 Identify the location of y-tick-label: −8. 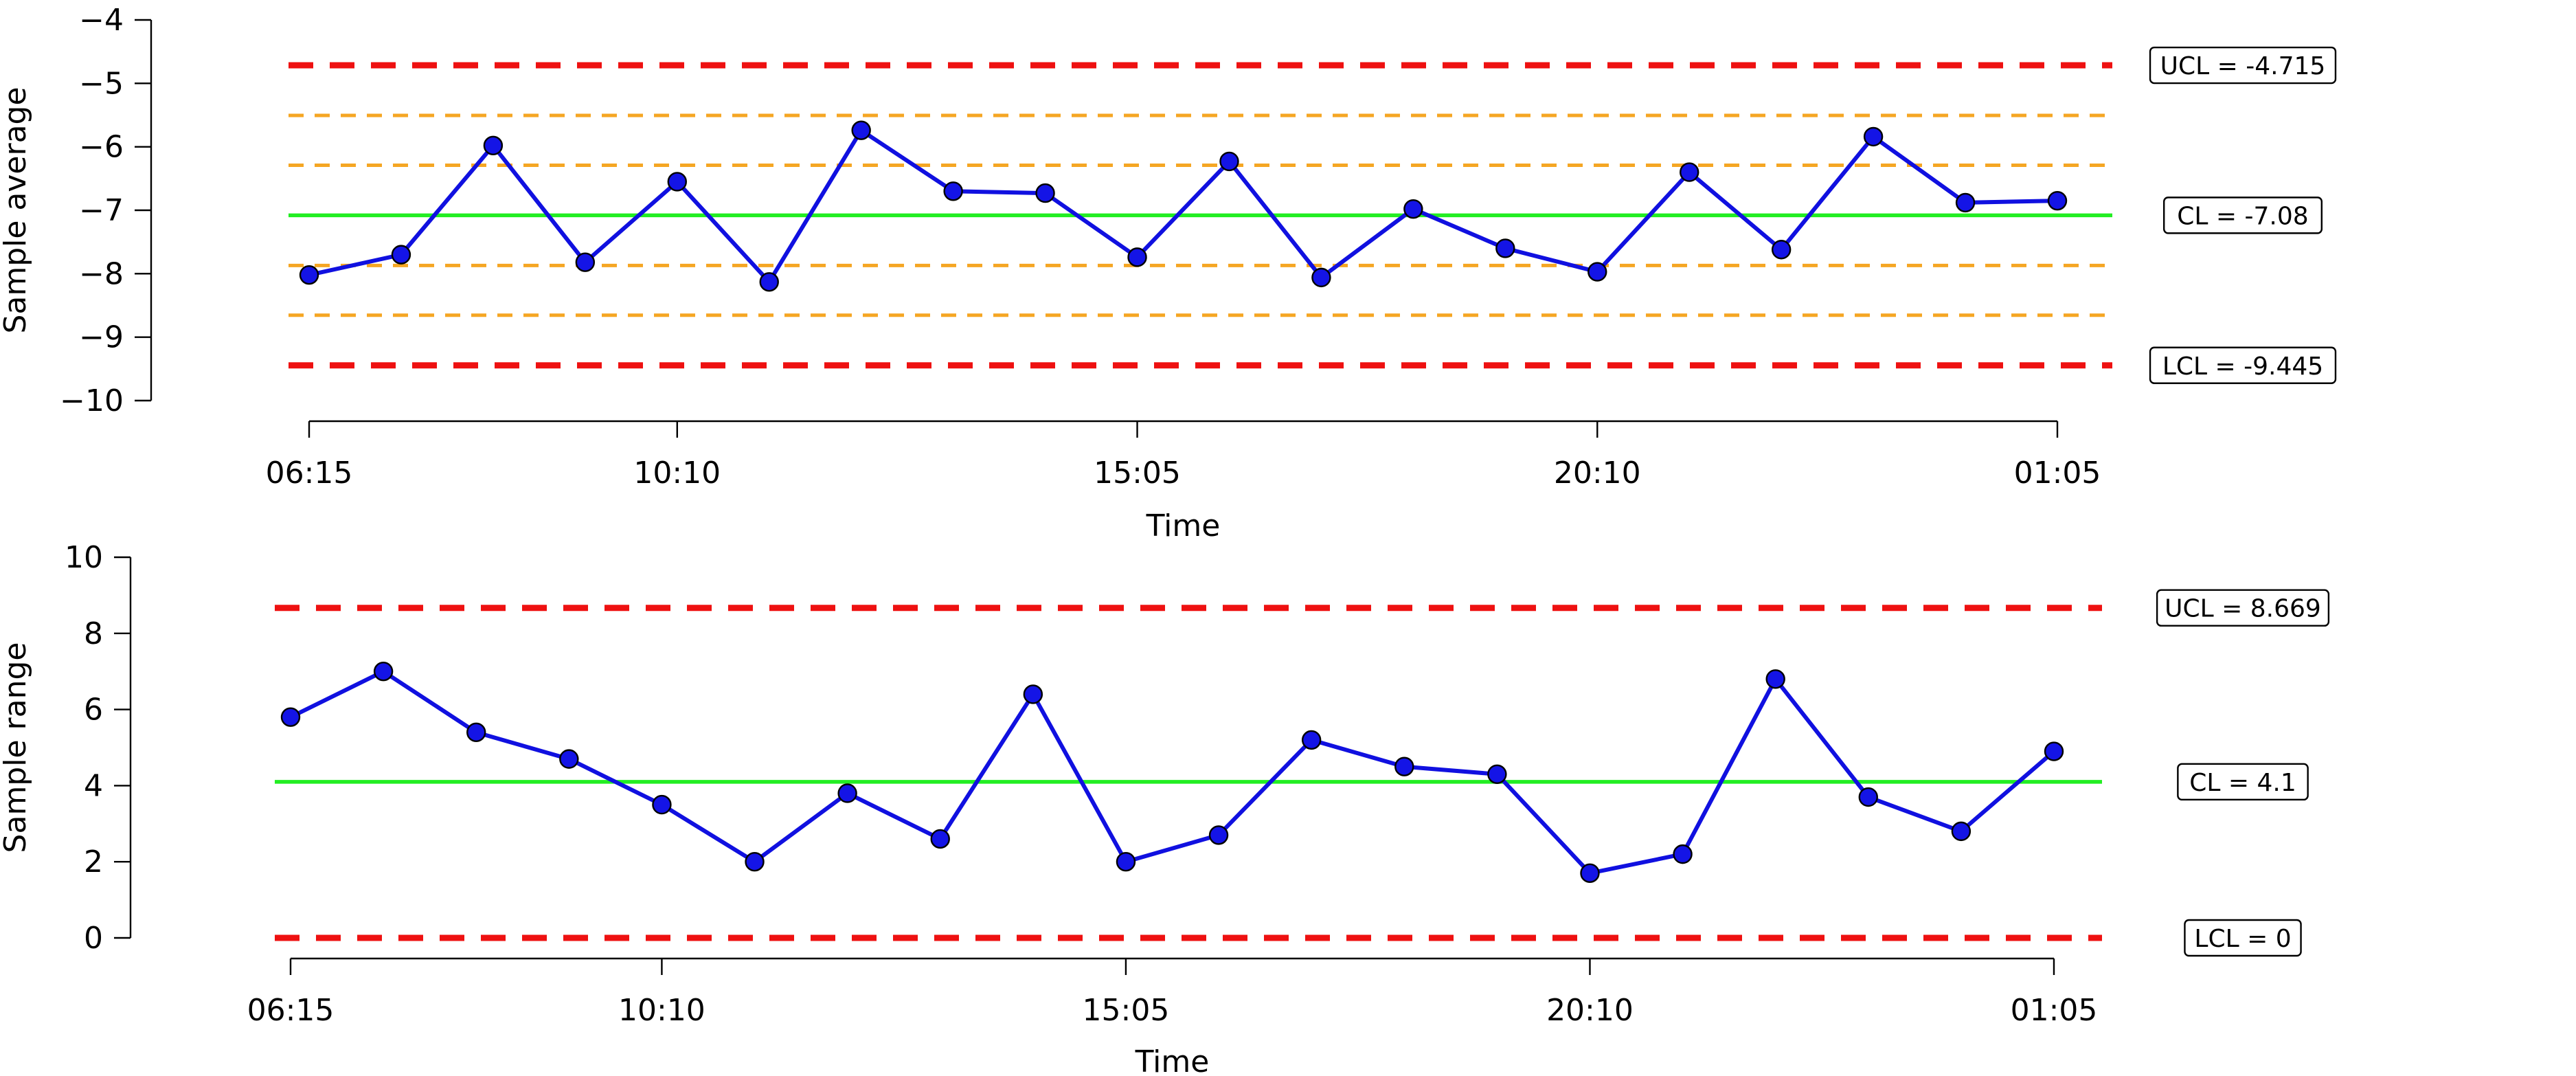
(101, 273).